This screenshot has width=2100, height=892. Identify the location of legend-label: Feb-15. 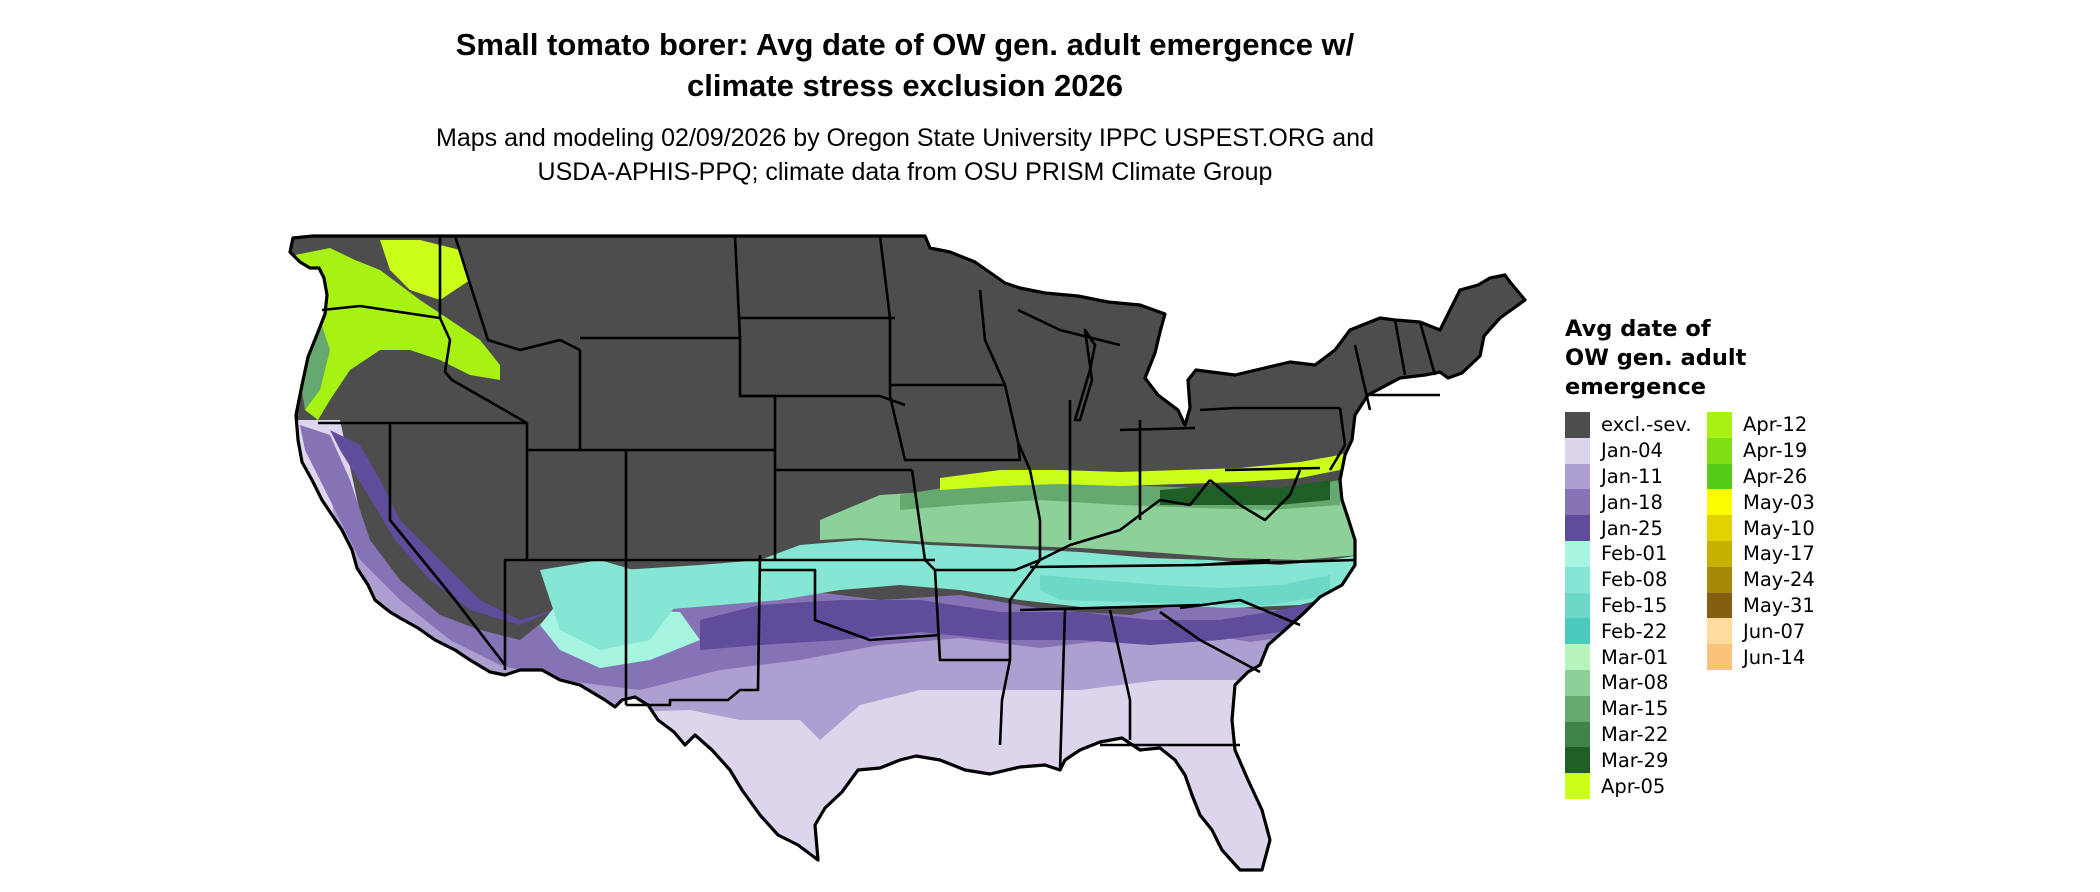
(1634, 605).